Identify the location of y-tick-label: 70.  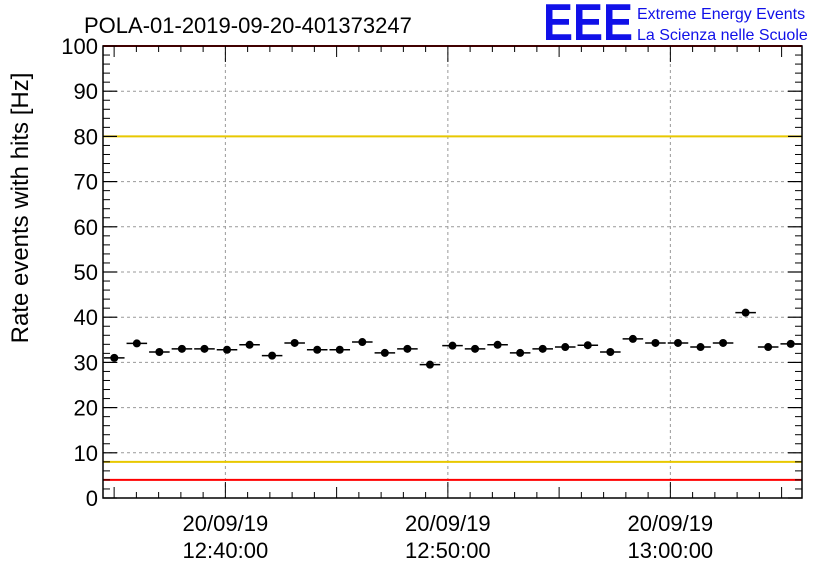
(86, 182).